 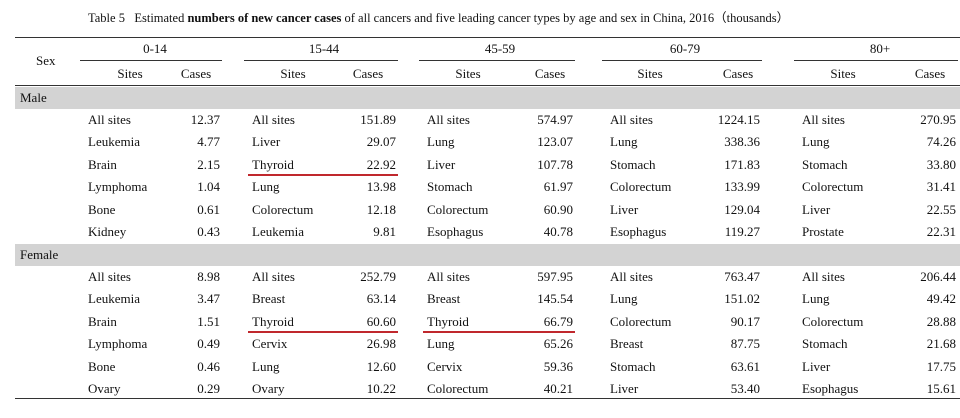 I want to click on cases-cell: 22.92, so click(x=381, y=164).